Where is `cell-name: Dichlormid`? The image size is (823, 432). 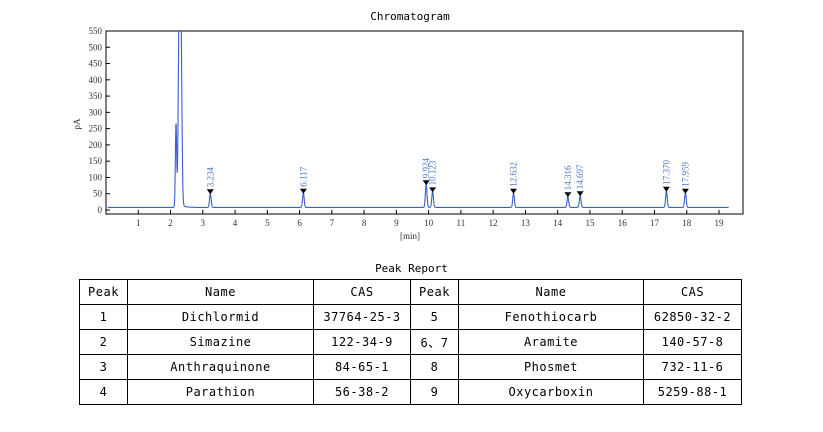 cell-name: Dichlormid is located at coordinates (220, 317).